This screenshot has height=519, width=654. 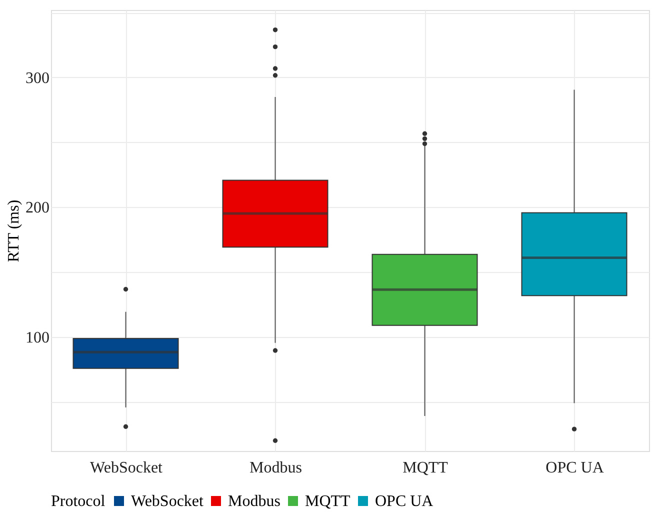 What do you see at coordinates (254, 501) in the screenshot?
I see `legend-label: Modbus` at bounding box center [254, 501].